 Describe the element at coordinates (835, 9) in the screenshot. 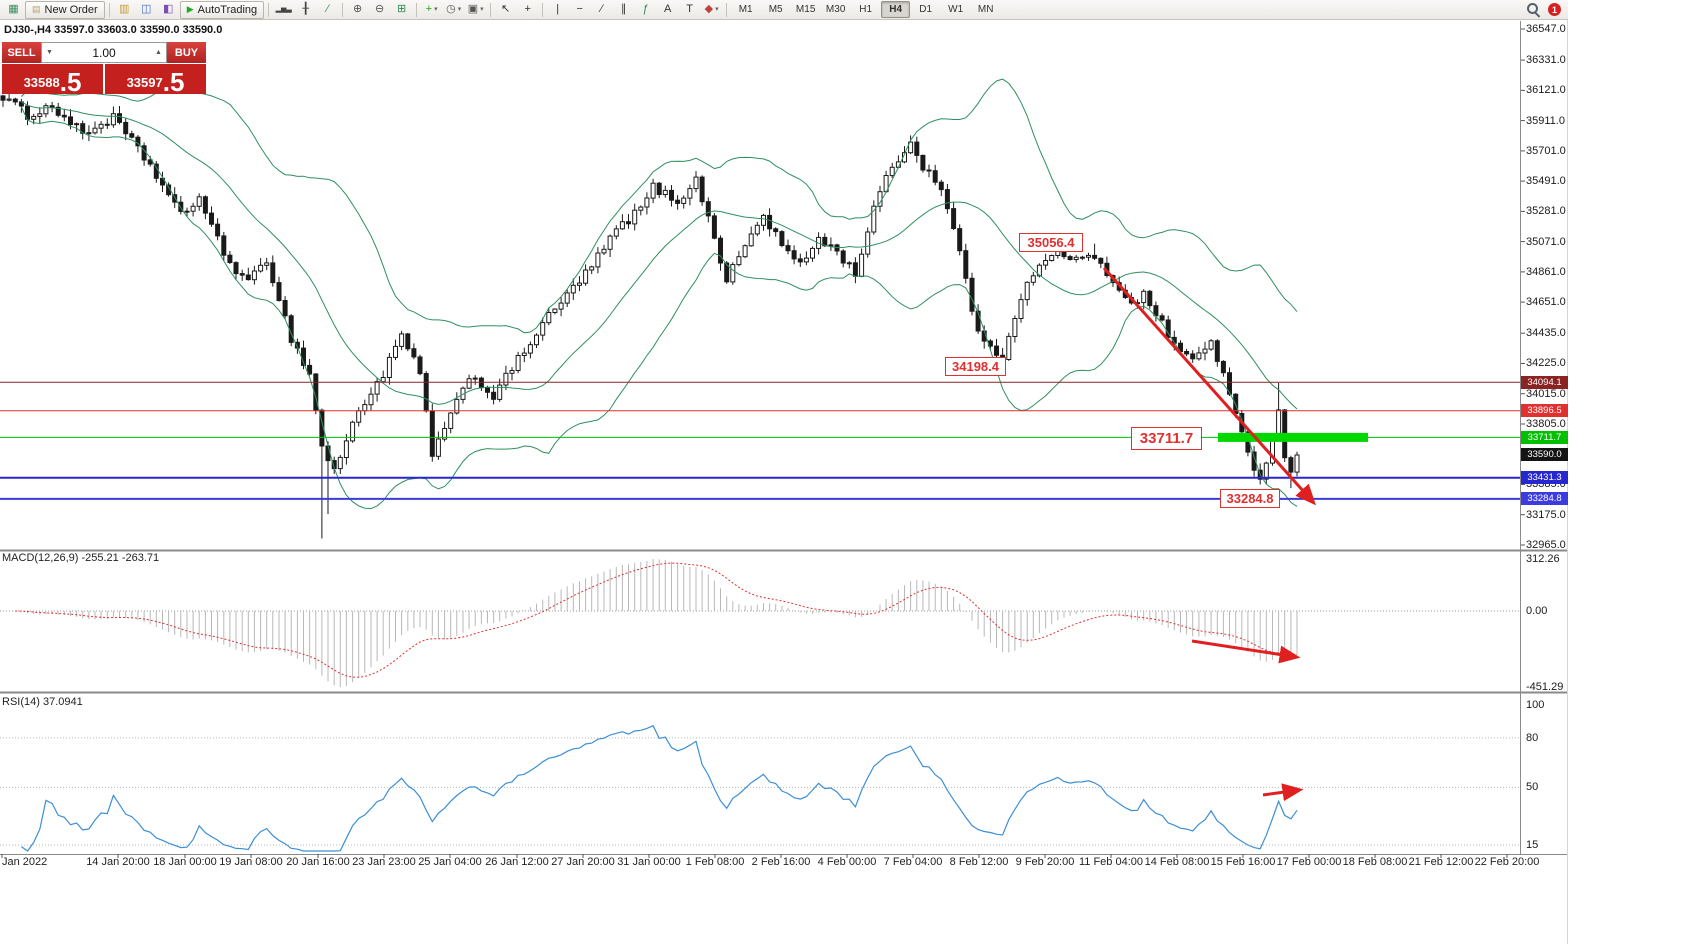

I see `tf-button-m30: M30` at that location.